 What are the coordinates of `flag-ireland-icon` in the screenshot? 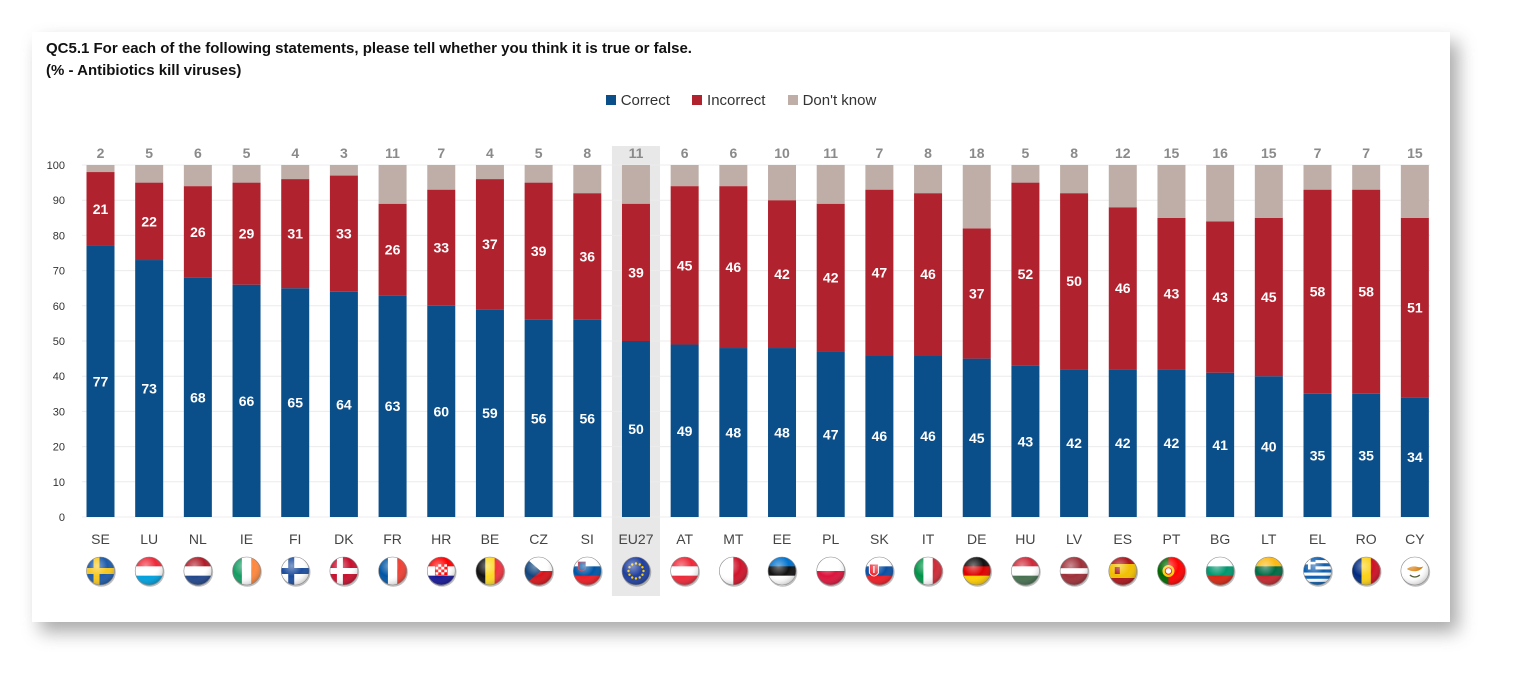 It's located at (247, 571).